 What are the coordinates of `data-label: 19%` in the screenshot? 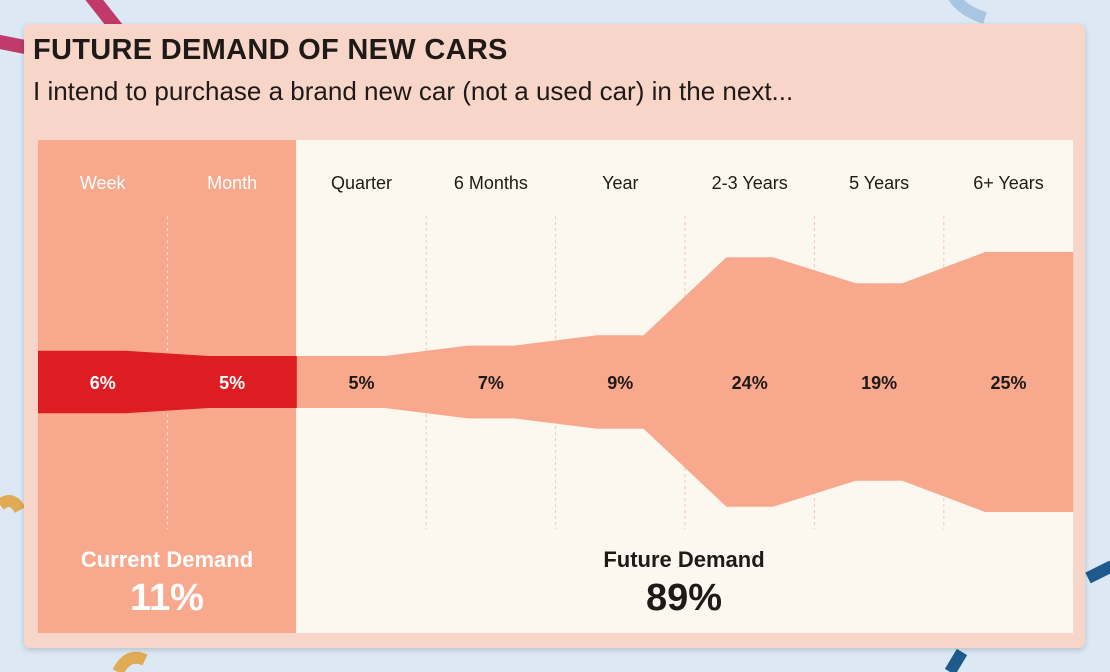 It's located at (879, 383).